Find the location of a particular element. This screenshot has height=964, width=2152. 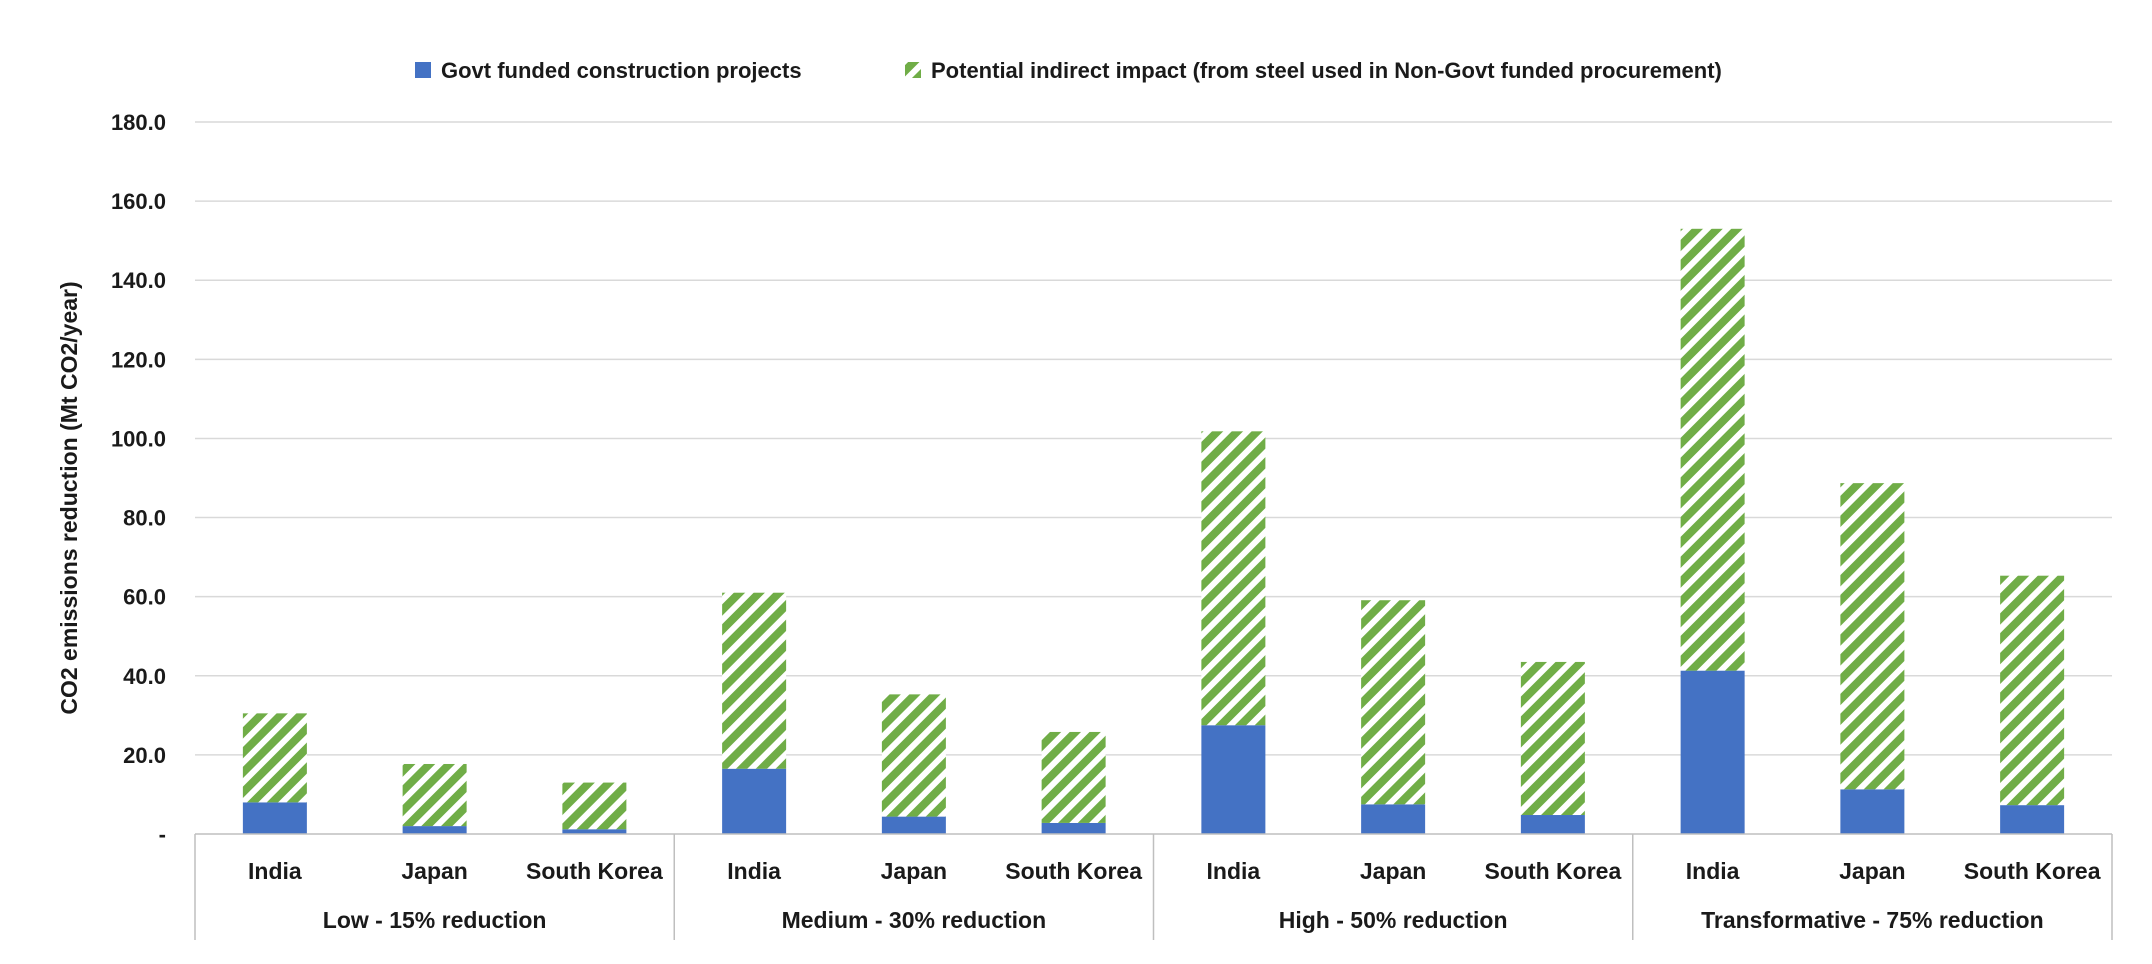

y-tick-label: 100.0 is located at coordinates (138, 438).